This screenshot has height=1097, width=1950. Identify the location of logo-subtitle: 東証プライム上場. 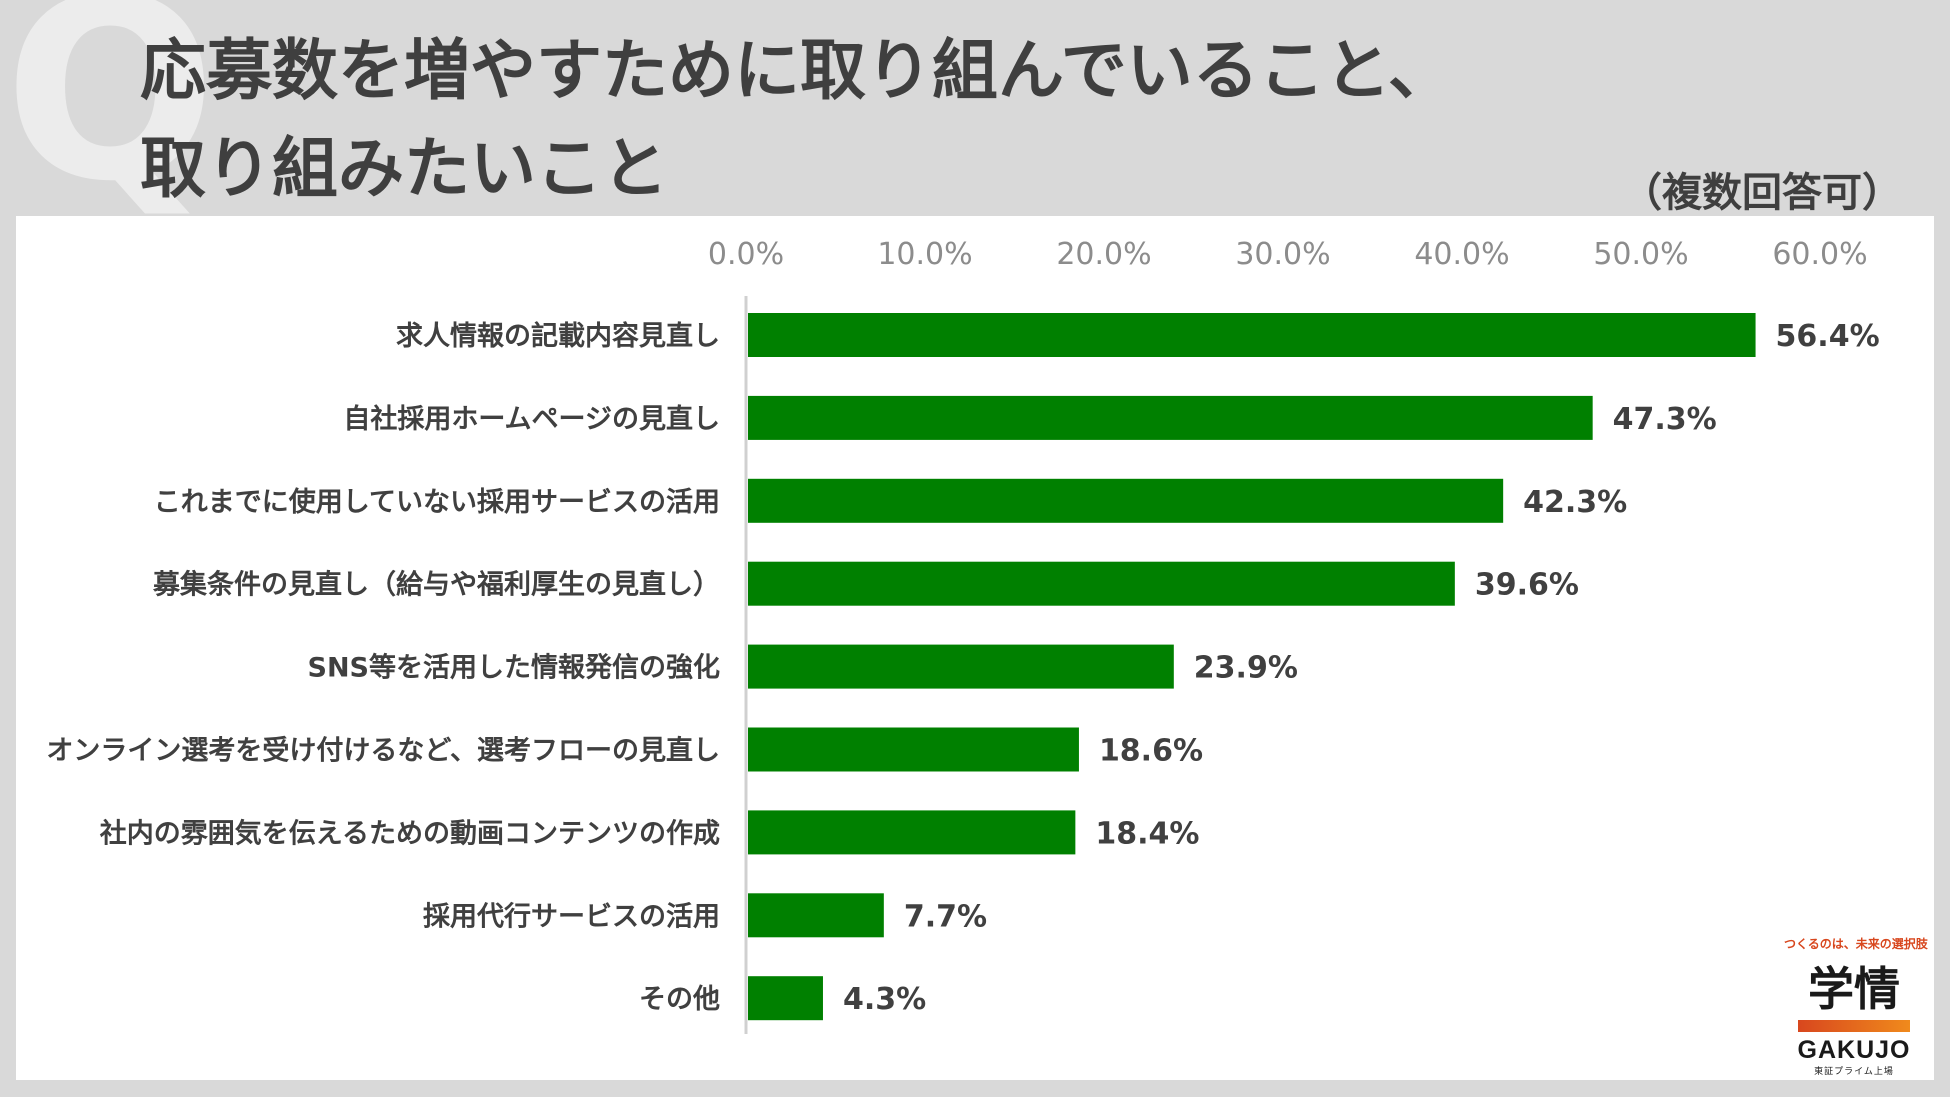
(1854, 1072).